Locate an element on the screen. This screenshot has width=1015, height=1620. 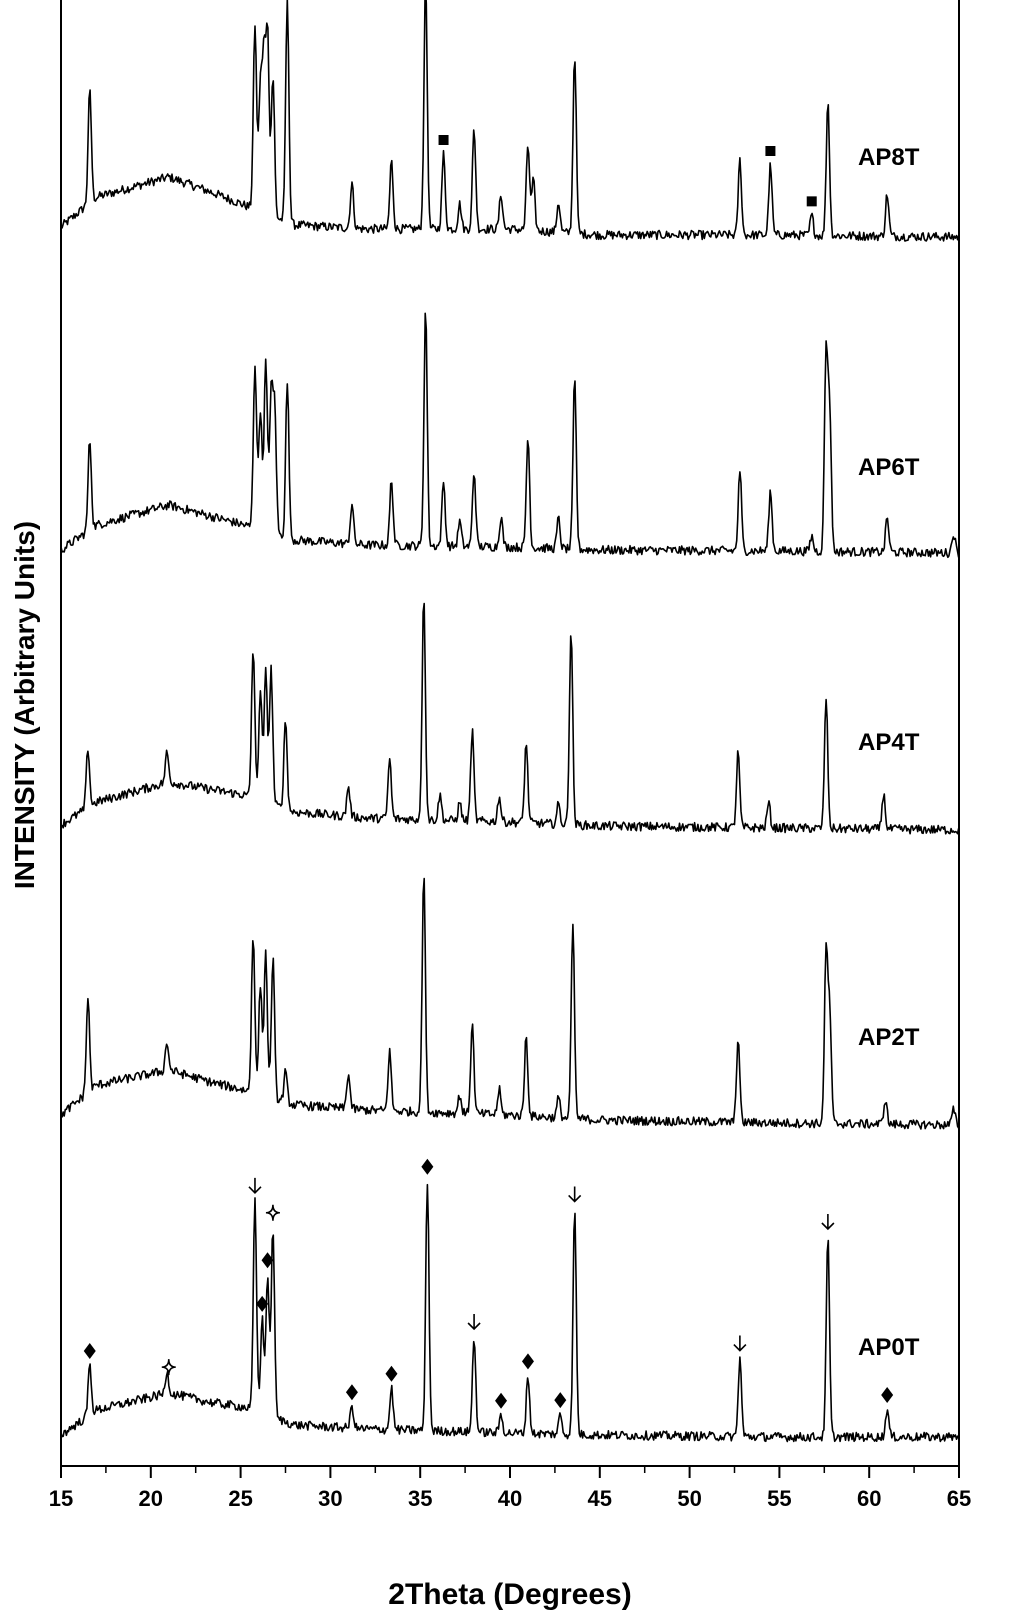
trace-ap0t is located at coordinates (510, 1313).